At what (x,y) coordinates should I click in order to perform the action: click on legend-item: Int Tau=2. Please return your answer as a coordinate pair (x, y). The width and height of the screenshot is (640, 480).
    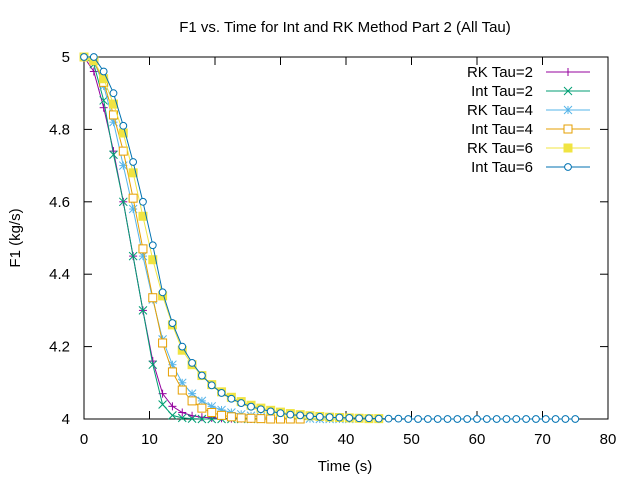
    Looking at the image, I should click on (530, 91).